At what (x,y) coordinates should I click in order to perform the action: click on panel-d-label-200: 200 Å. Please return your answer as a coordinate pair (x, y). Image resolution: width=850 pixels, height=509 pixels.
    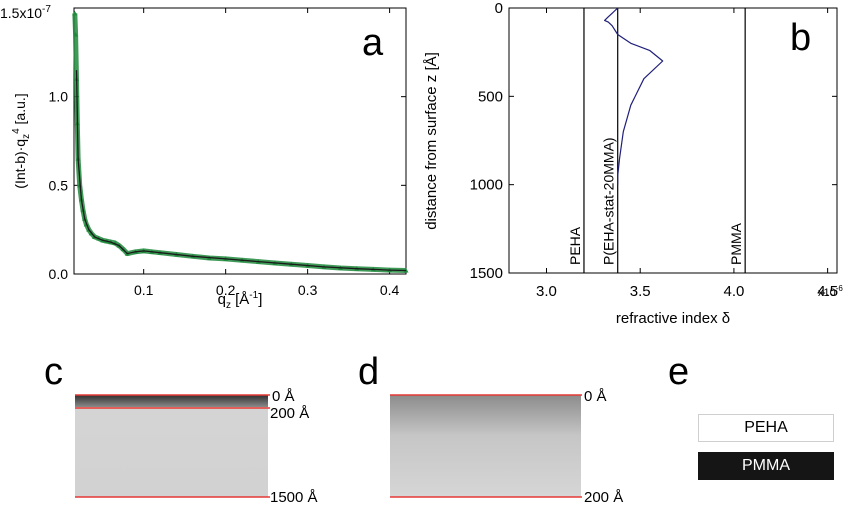
    Looking at the image, I should click on (603, 497).